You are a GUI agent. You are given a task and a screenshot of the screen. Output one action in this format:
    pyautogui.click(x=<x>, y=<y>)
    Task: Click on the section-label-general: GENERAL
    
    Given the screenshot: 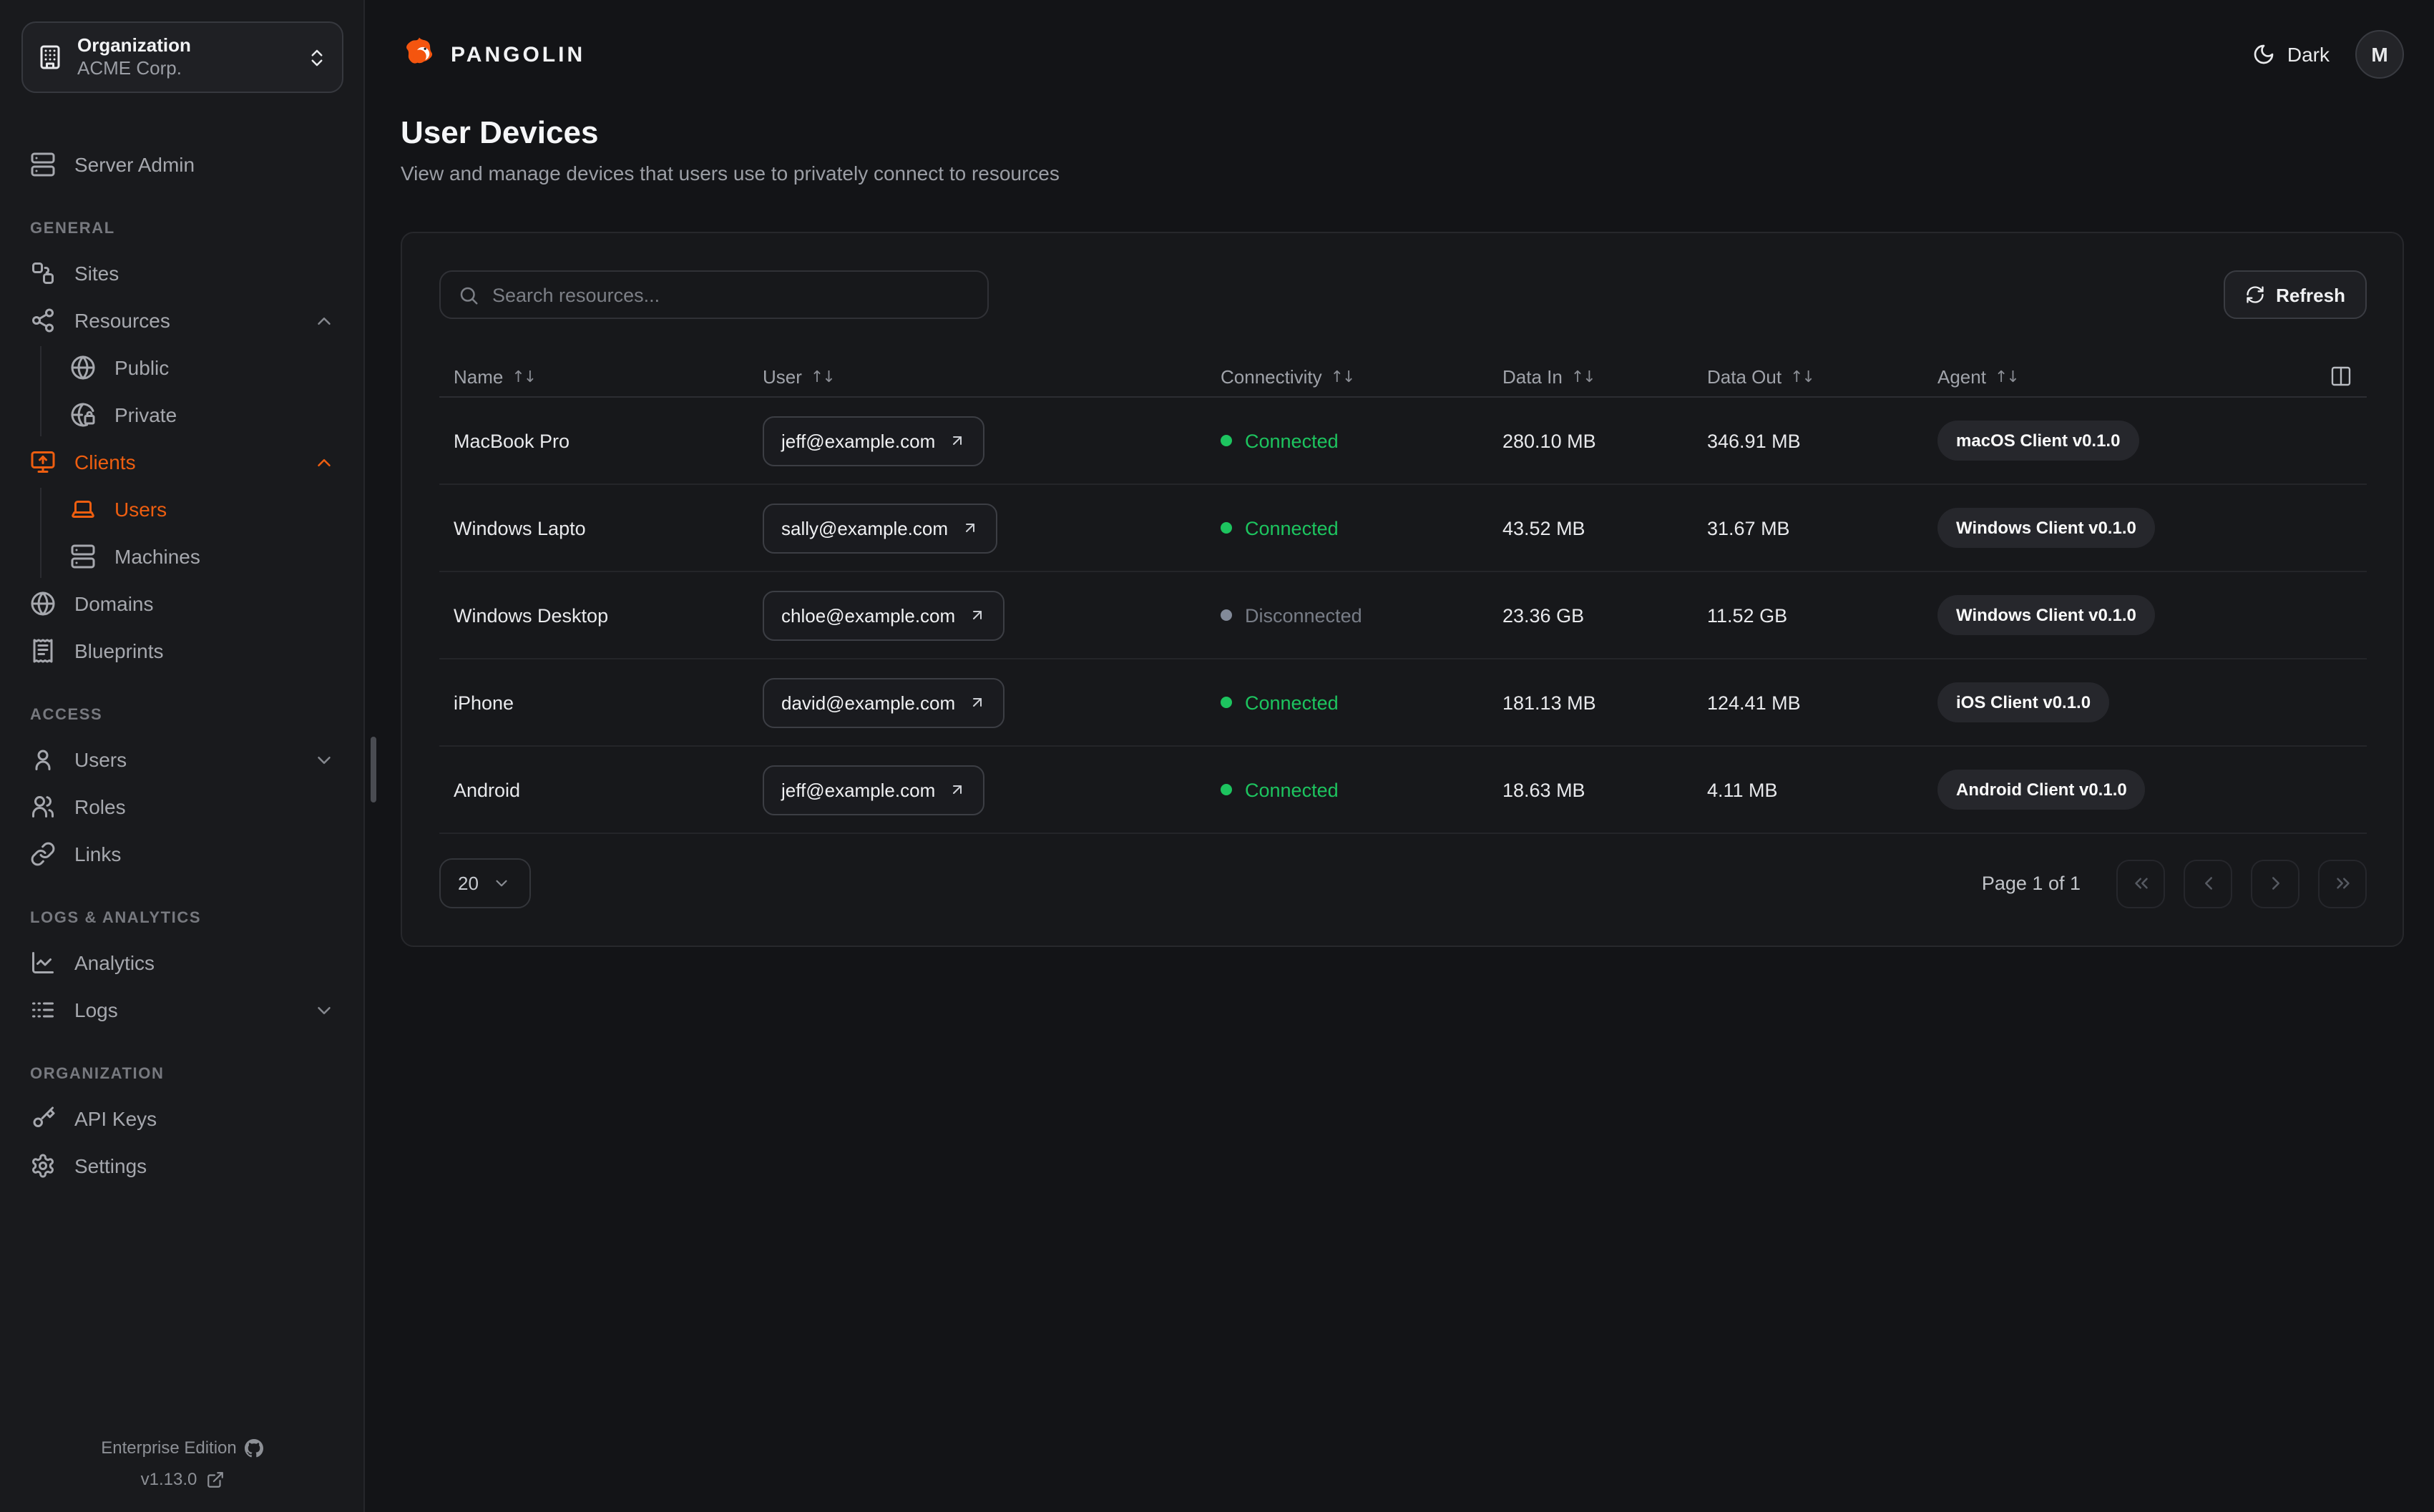 What is the action you would take?
    pyautogui.click(x=72, y=228)
    